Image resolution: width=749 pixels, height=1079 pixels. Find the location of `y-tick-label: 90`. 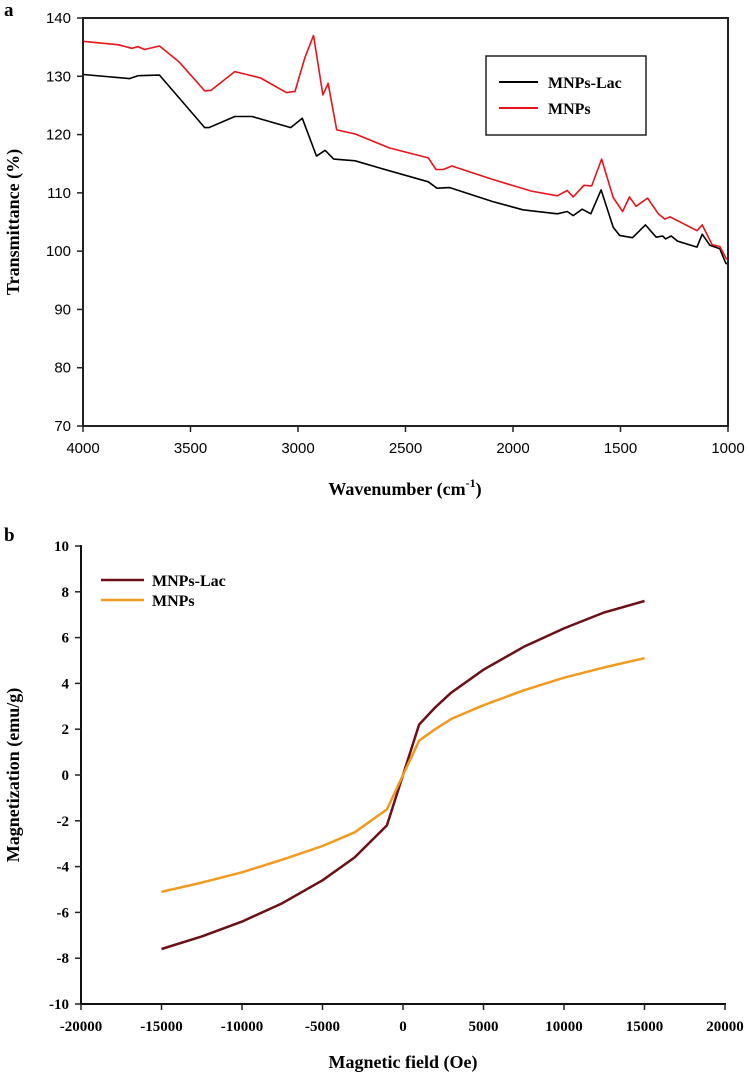

y-tick-label: 90 is located at coordinates (62, 309).